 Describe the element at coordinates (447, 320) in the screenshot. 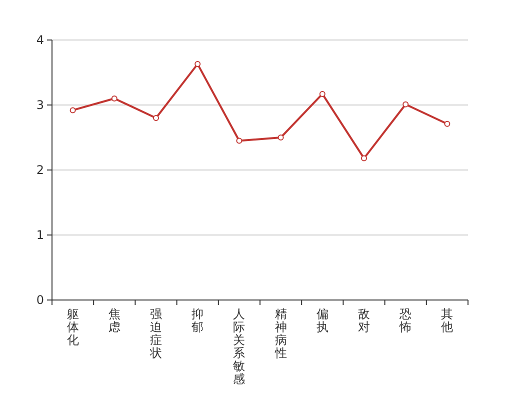

I see `x-tick-label: 其他` at that location.